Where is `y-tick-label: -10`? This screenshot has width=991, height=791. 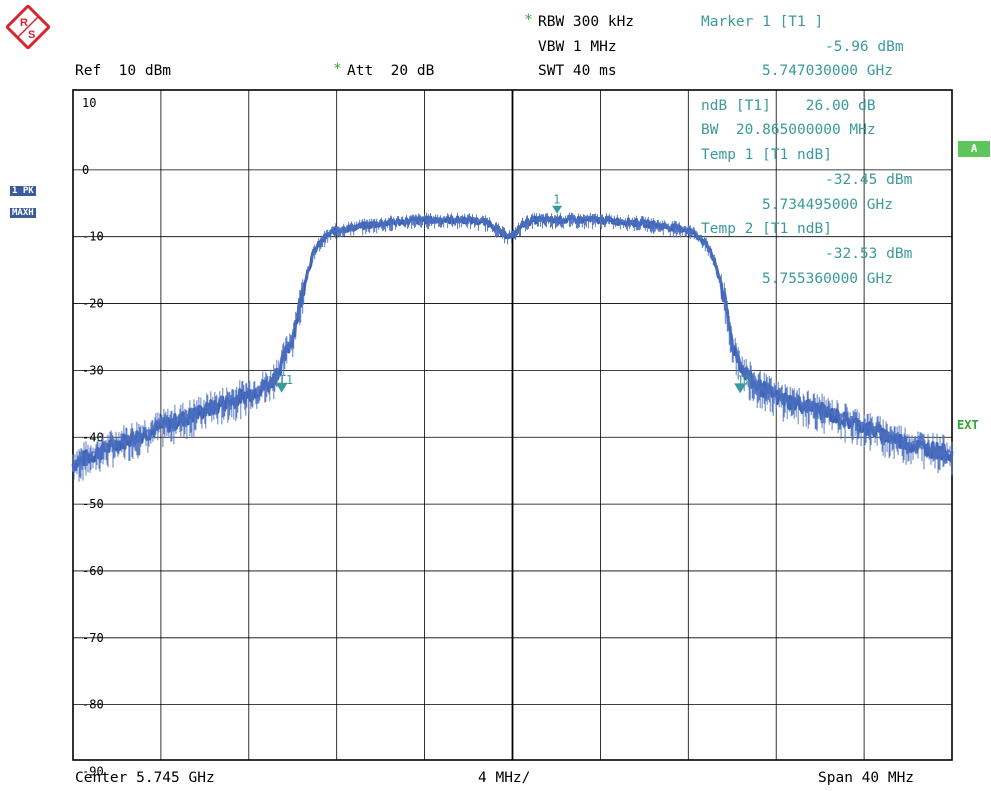
y-tick-label: -10 is located at coordinates (93, 237).